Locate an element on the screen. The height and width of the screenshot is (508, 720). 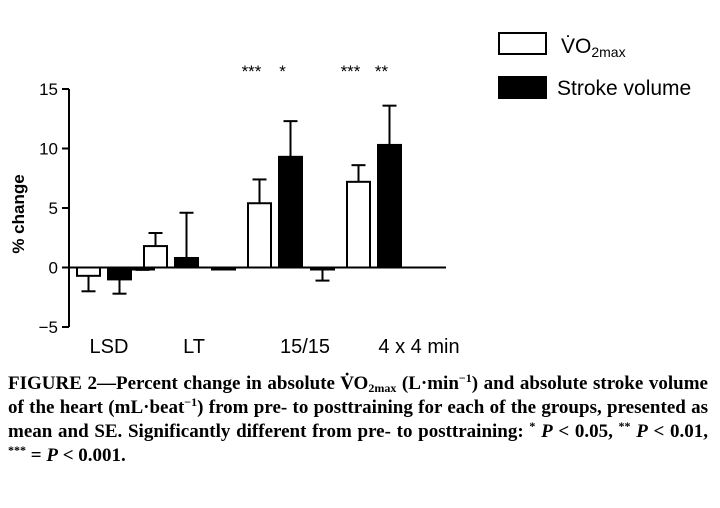
y-tick-label: 15 is located at coordinates (48, 89).